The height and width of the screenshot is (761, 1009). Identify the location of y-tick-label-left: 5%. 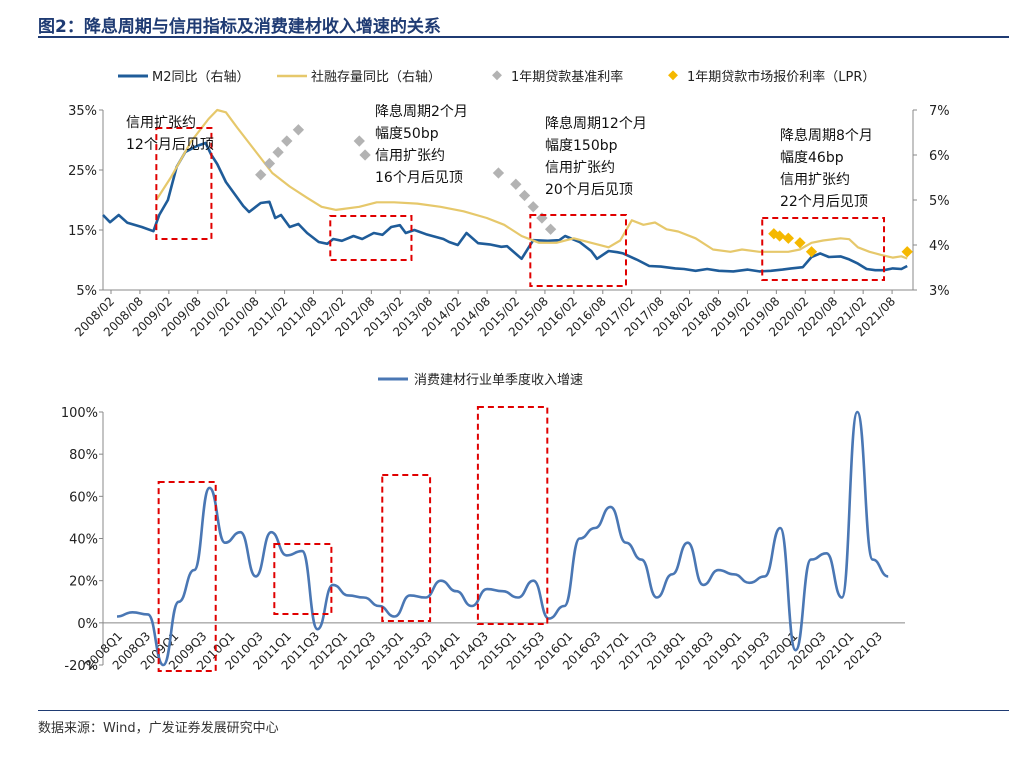
(86, 291).